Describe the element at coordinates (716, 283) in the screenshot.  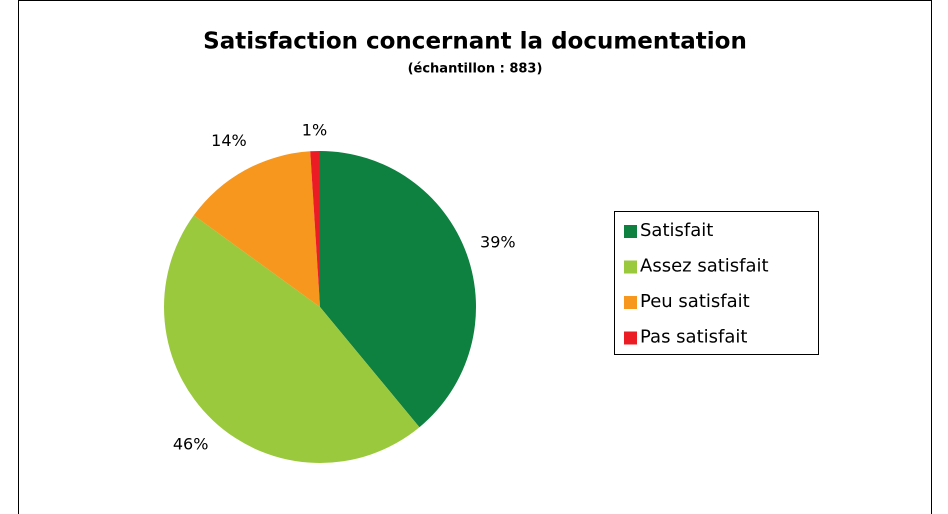
I see `legend` at that location.